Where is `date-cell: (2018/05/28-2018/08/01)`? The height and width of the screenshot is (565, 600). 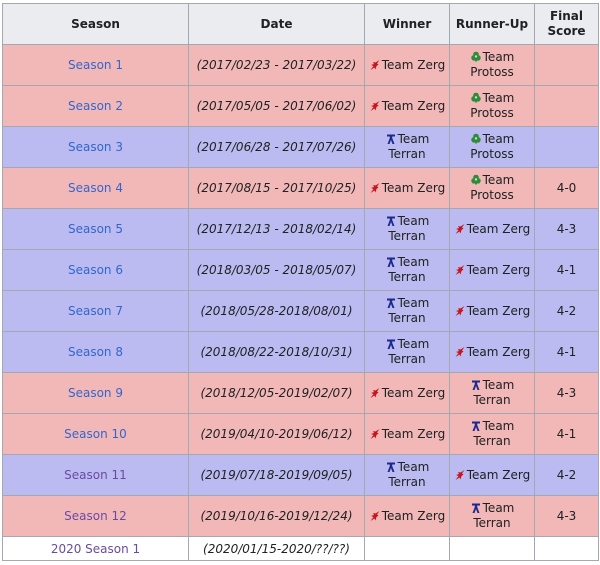
date-cell: (2018/05/28-2018/08/01) is located at coordinates (276, 311).